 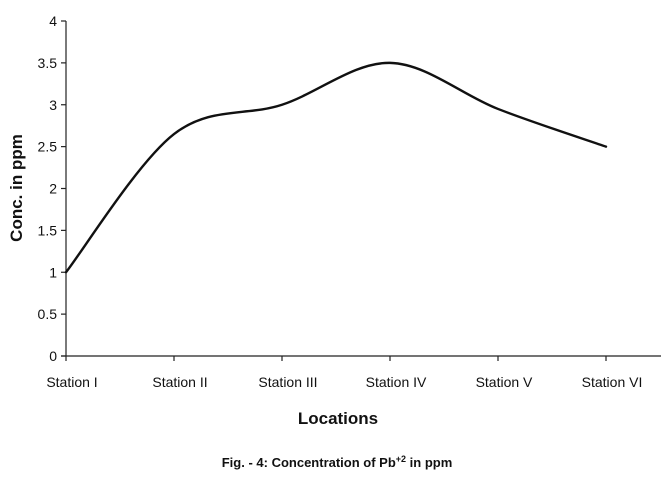 I want to click on y-tick-label: 0.5, so click(x=48, y=314).